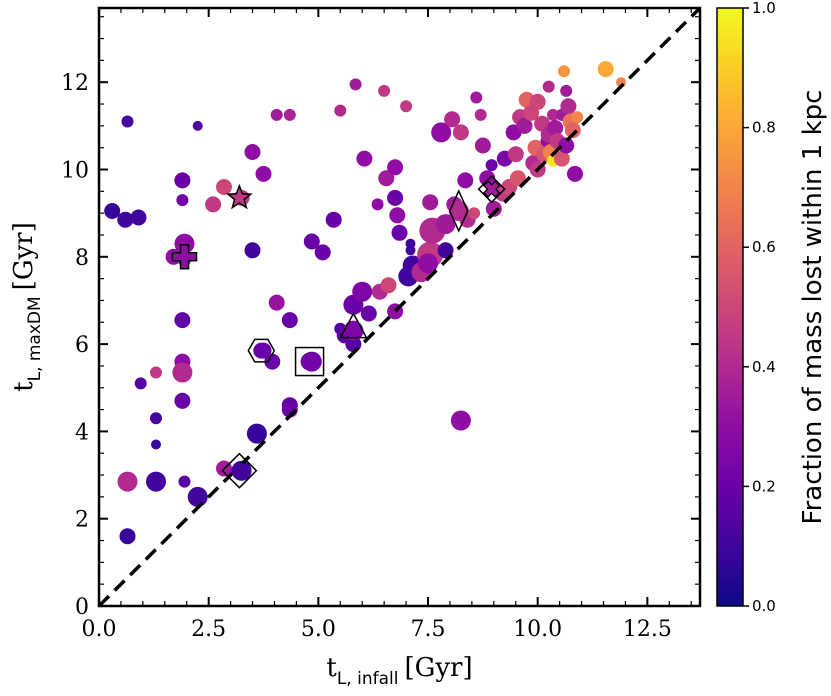  I want to click on y-tick-label: 2, so click(82, 520).